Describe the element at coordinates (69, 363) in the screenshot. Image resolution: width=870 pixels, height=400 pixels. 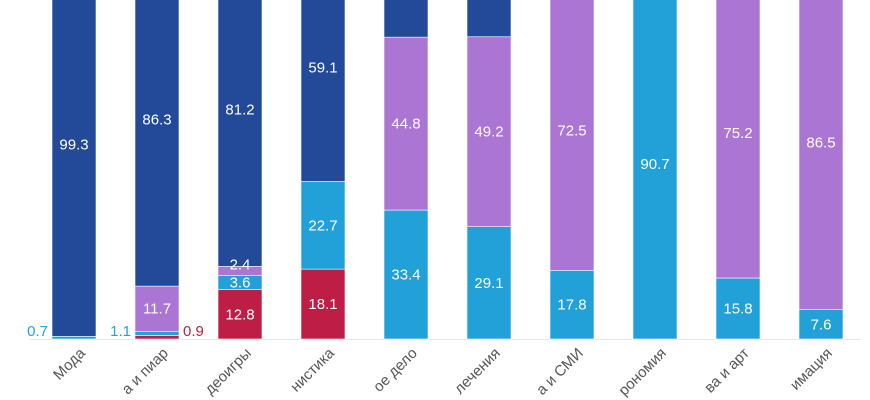
I see `category-label: Мода` at that location.